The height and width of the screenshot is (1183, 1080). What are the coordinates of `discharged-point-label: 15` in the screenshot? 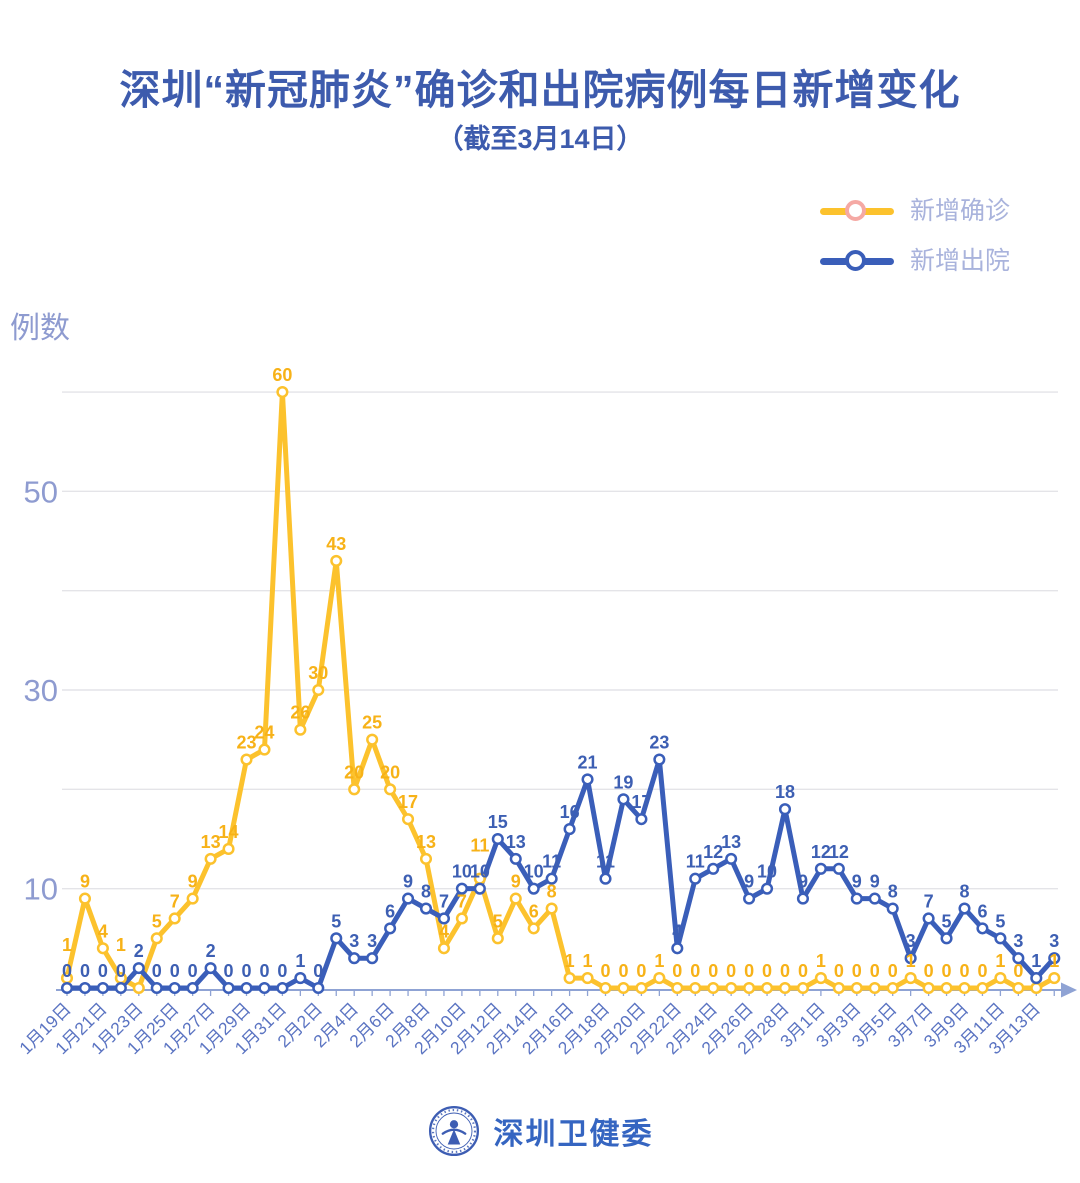 It's located at (498, 822).